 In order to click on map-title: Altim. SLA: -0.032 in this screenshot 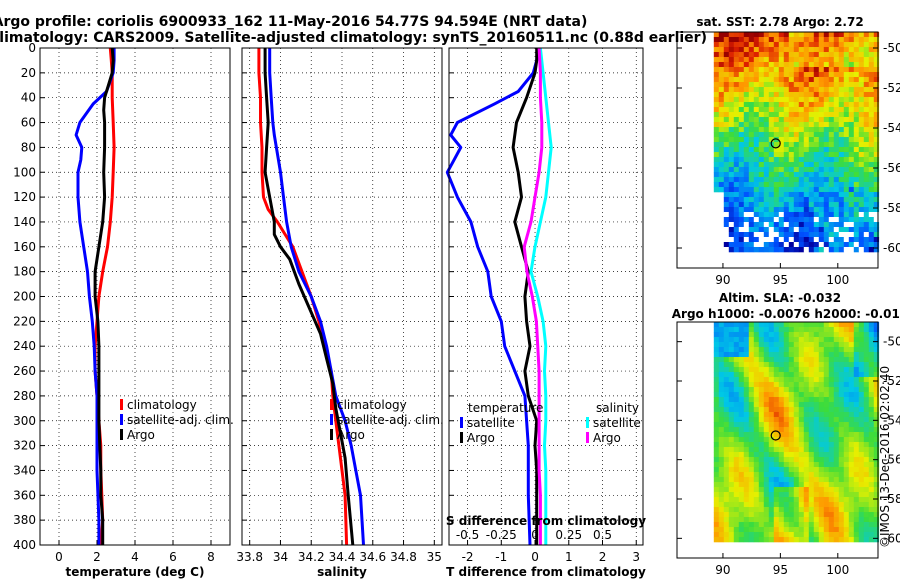, I will do `click(780, 298)`.